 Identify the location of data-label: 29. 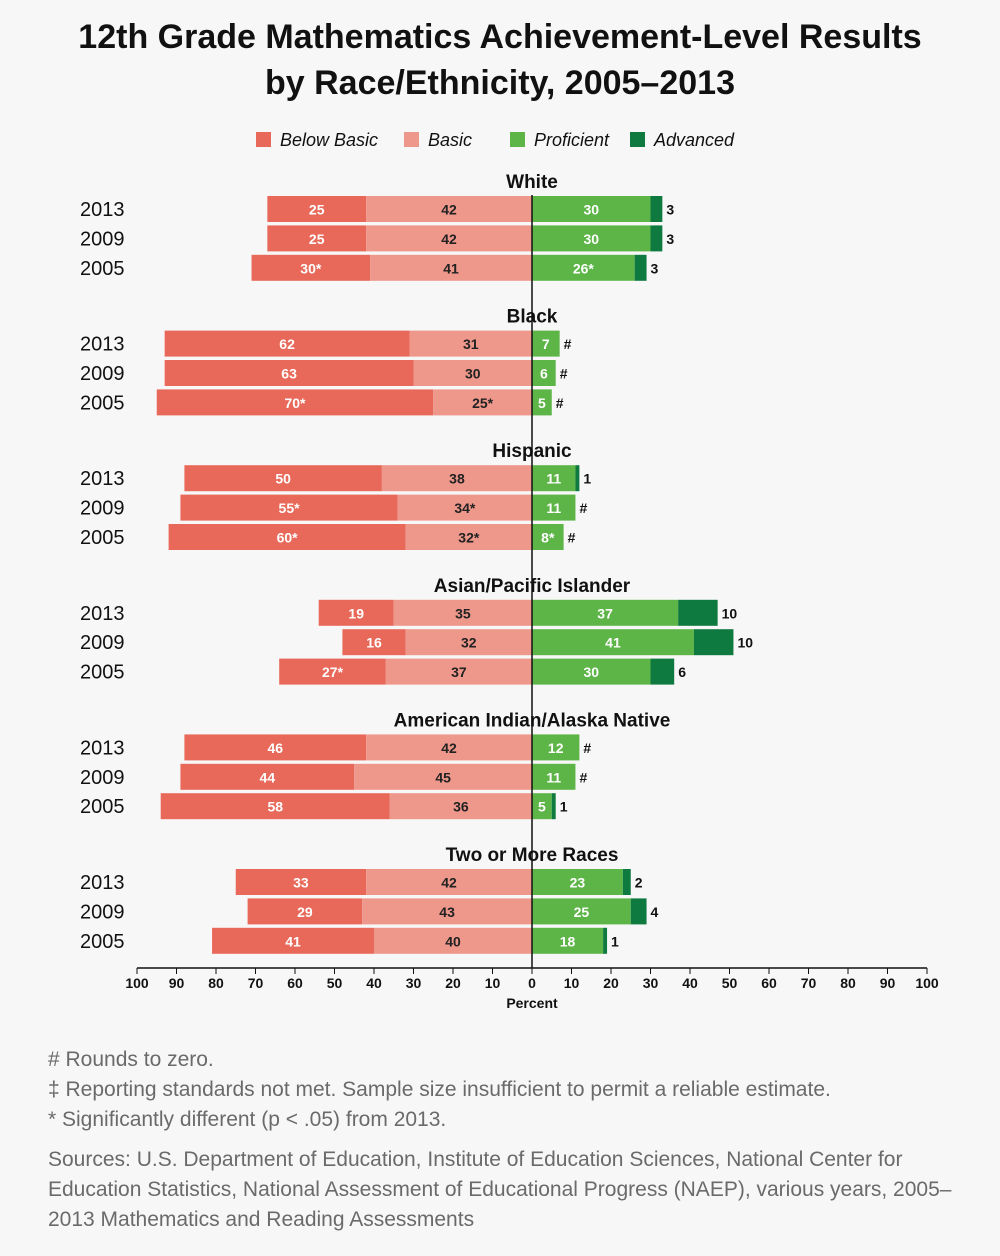
(305, 912).